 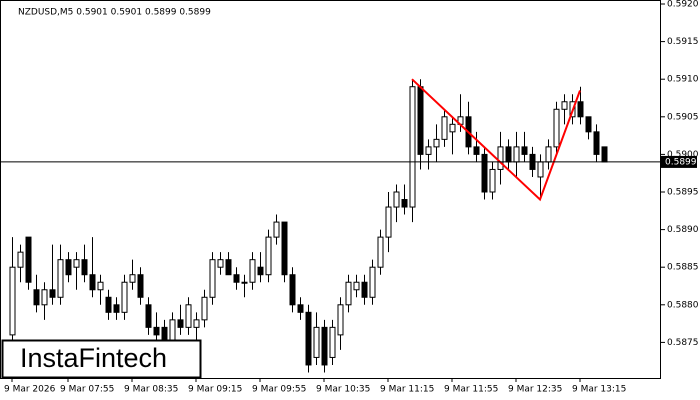 I want to click on x-tick-label: 9 Mar 09:15, so click(x=215, y=390).